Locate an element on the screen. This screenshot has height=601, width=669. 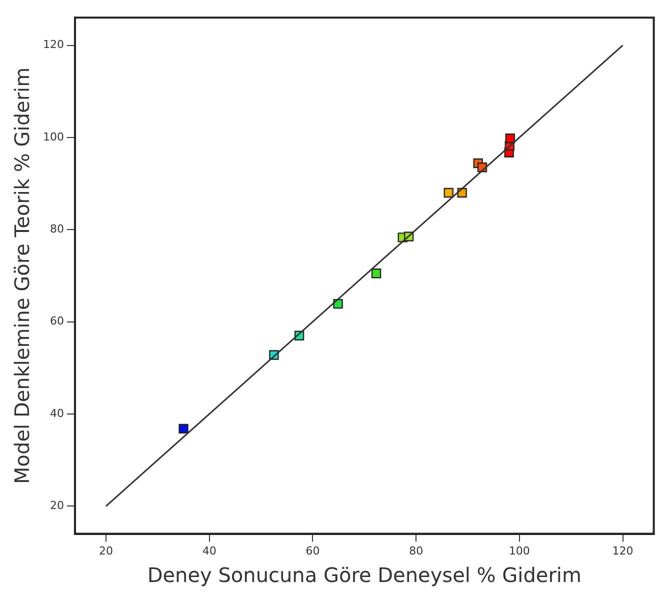
x-tick-label: 60 is located at coordinates (313, 551).